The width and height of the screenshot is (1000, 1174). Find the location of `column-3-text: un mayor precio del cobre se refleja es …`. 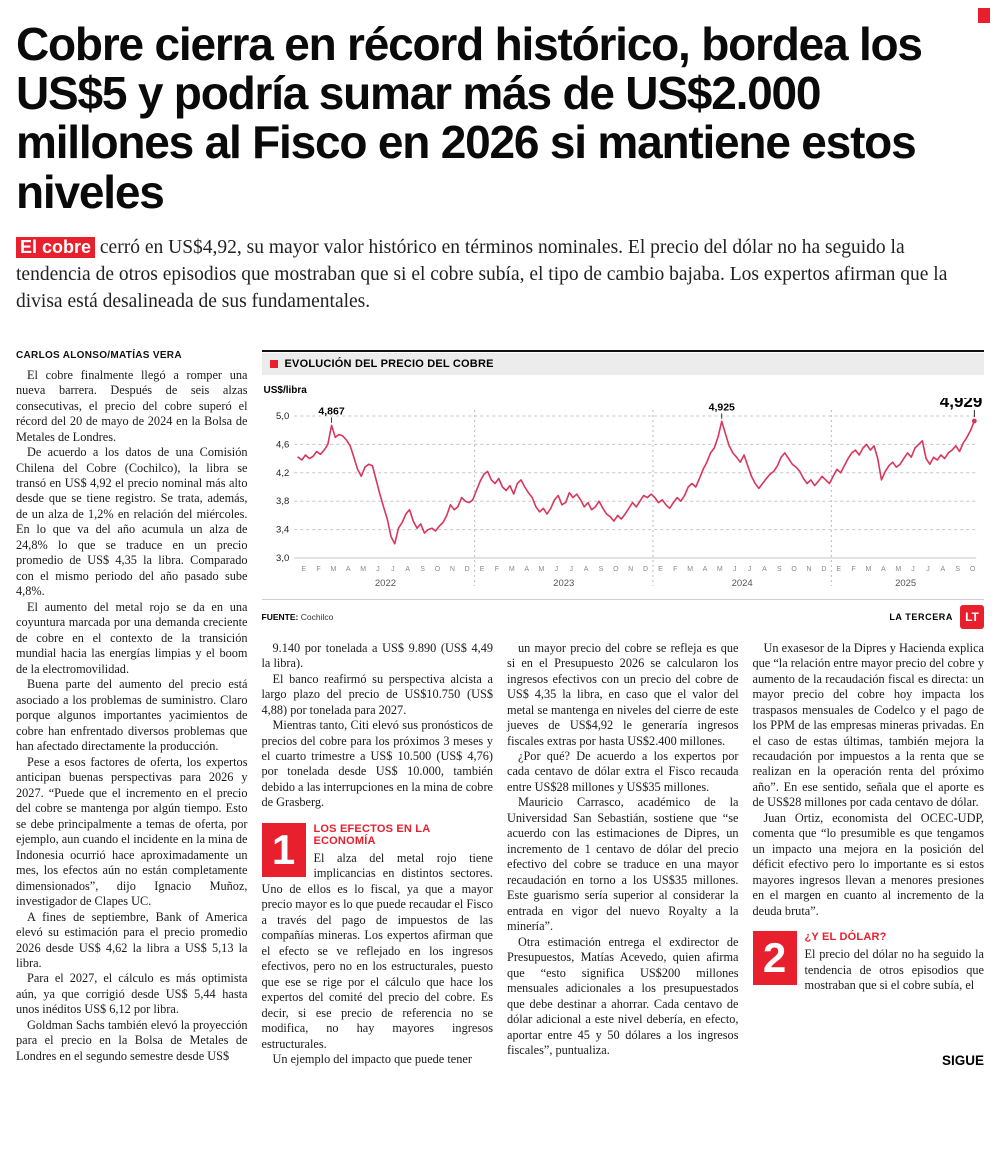

column-3-text: un mayor precio del cobre se refleja es … is located at coordinates (623, 850).